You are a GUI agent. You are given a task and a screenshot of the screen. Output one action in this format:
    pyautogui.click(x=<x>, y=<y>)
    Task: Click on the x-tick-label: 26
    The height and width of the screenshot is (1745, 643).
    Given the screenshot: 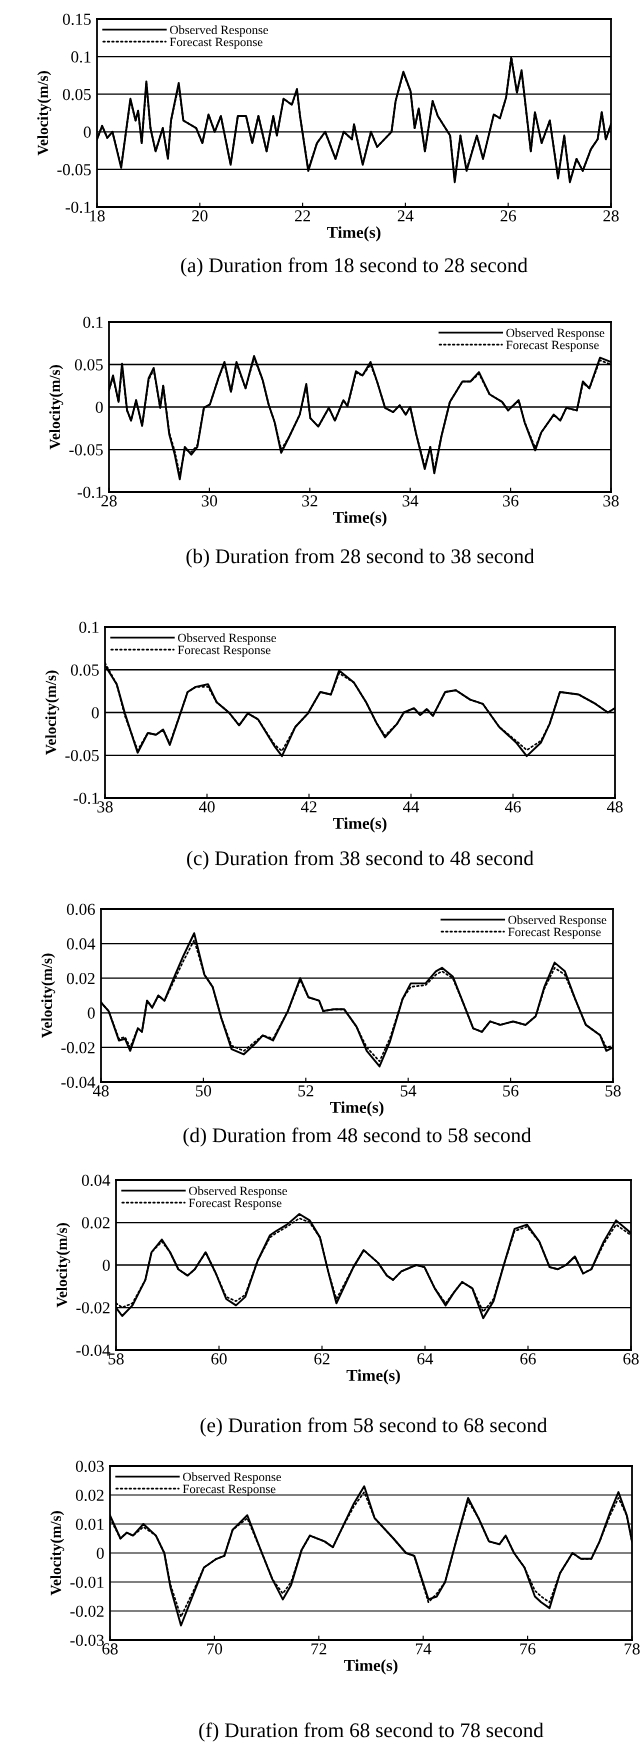 What is the action you would take?
    pyautogui.click(x=508, y=216)
    